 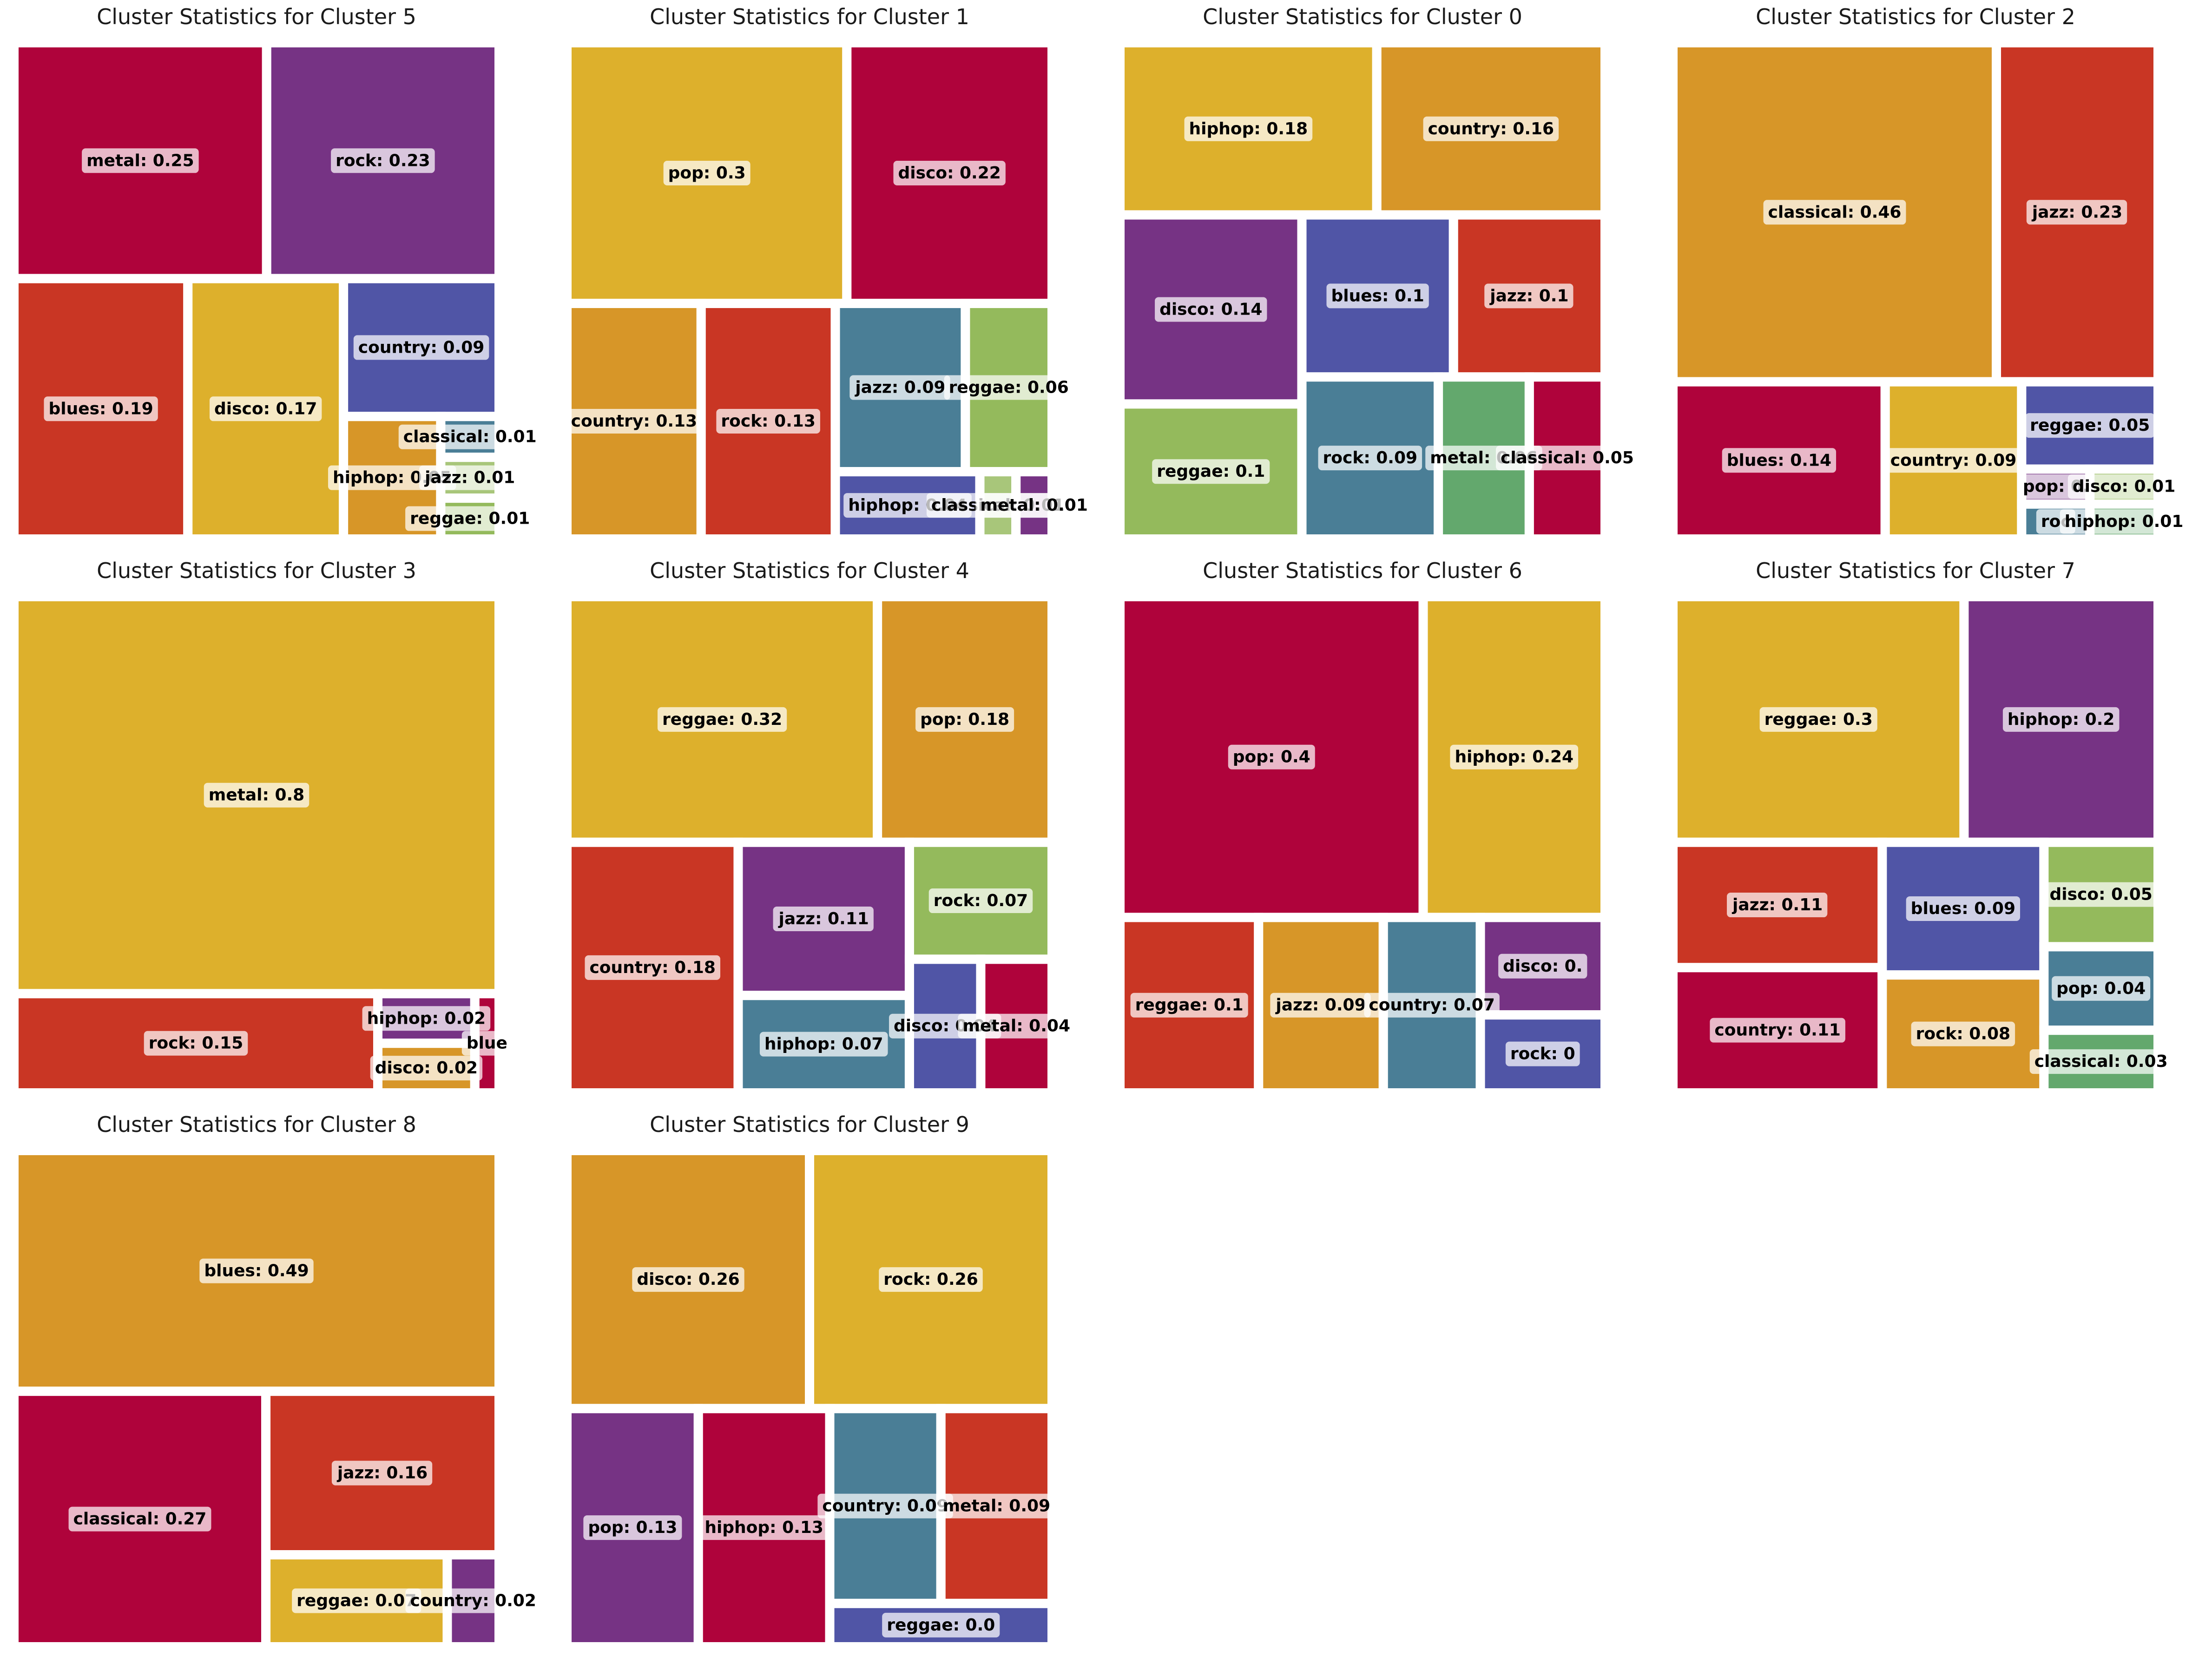 I want to click on cell-label: classical: 0.01, so click(x=470, y=437).